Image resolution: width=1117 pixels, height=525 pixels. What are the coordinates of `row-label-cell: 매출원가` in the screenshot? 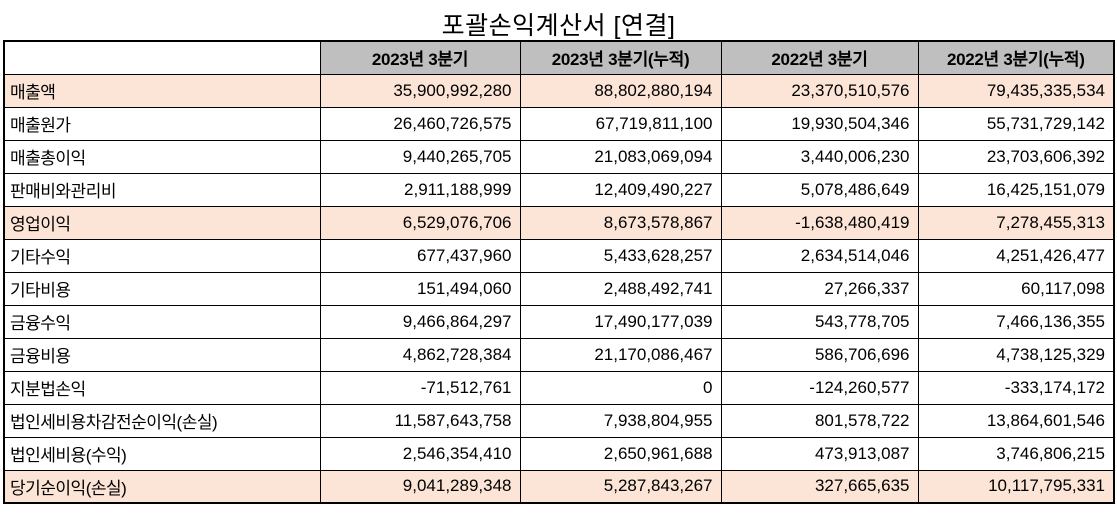 It's located at (162, 123).